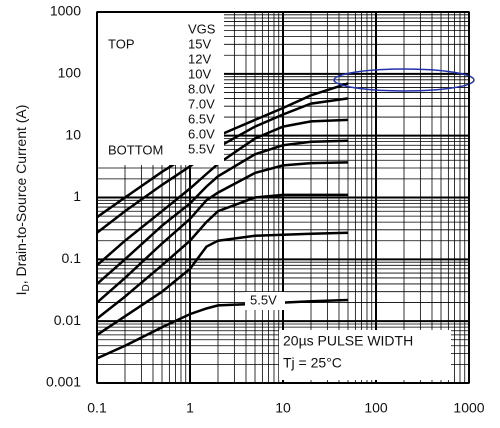 The width and height of the screenshot is (500, 428). What do you see at coordinates (376, 408) in the screenshot?
I see `x-tick-label: 100` at bounding box center [376, 408].